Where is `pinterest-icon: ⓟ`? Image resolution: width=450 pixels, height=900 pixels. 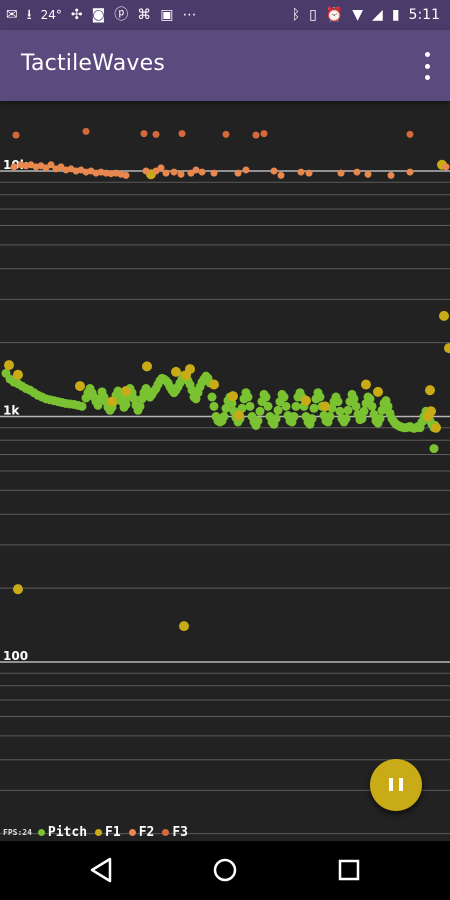
pinterest-icon: ⓟ is located at coordinates (121, 15).